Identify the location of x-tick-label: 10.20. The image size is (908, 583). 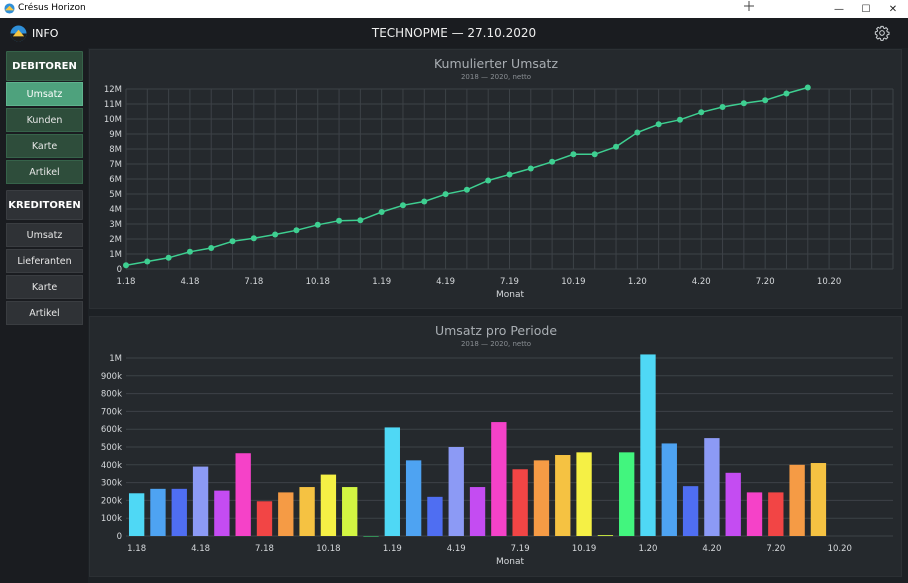
(840, 549).